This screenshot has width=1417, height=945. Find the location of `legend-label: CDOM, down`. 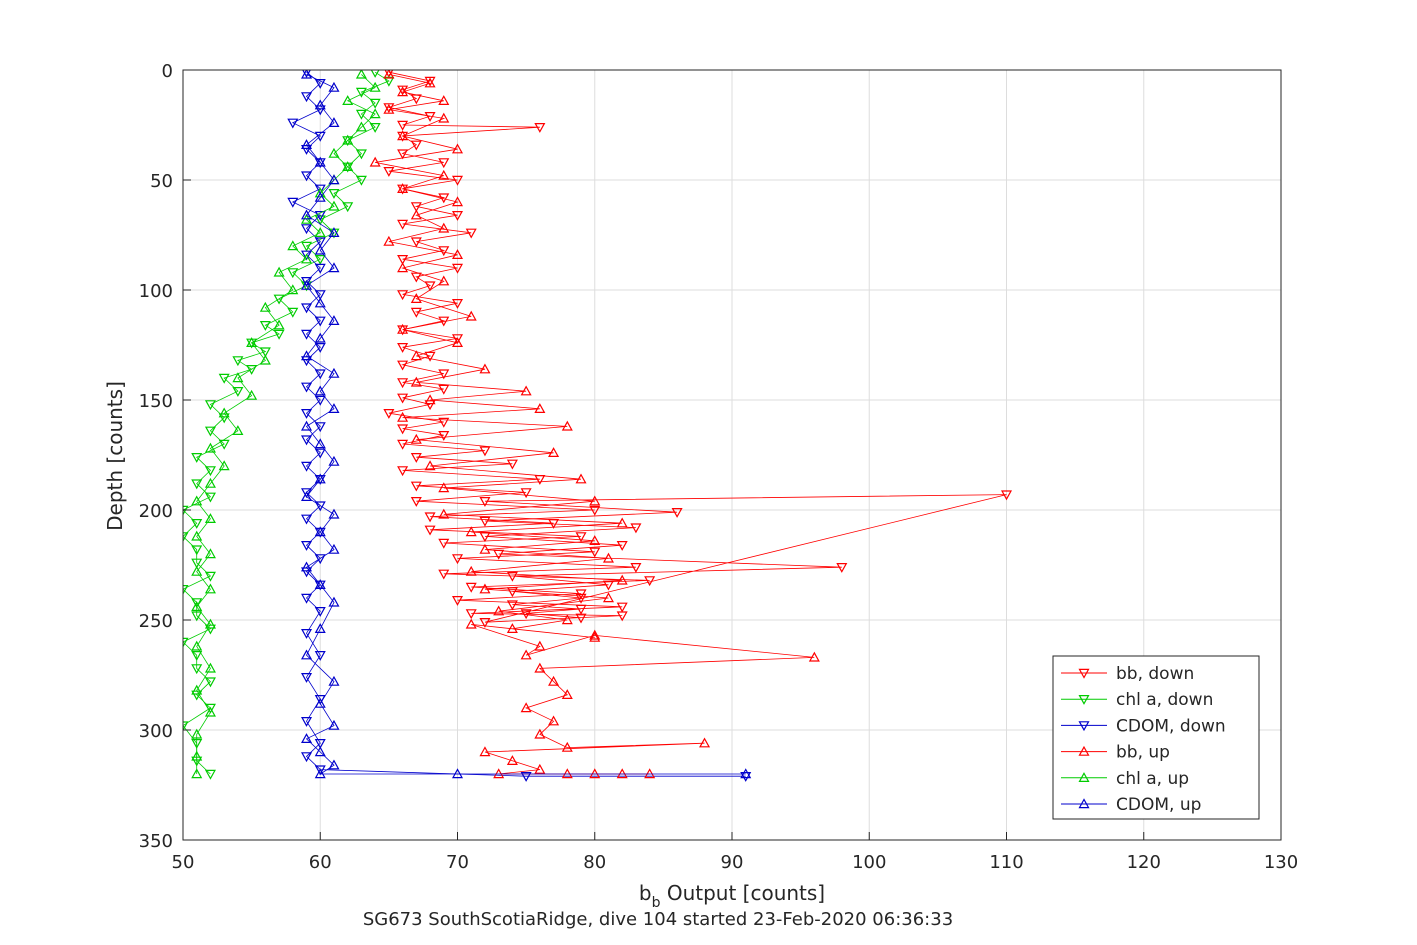

legend-label: CDOM, down is located at coordinates (1171, 726).